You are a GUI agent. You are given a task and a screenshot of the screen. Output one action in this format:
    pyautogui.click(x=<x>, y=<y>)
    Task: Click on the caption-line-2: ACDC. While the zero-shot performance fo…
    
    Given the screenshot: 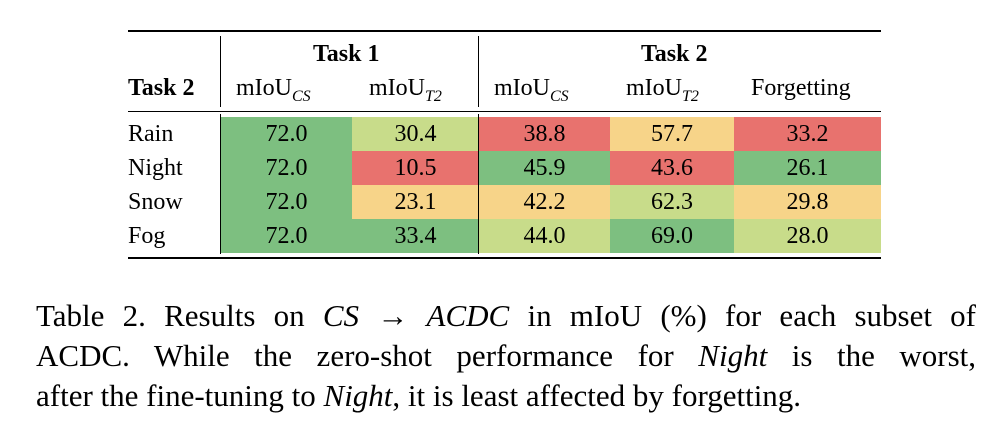 What is the action you would take?
    pyautogui.click(x=506, y=355)
    